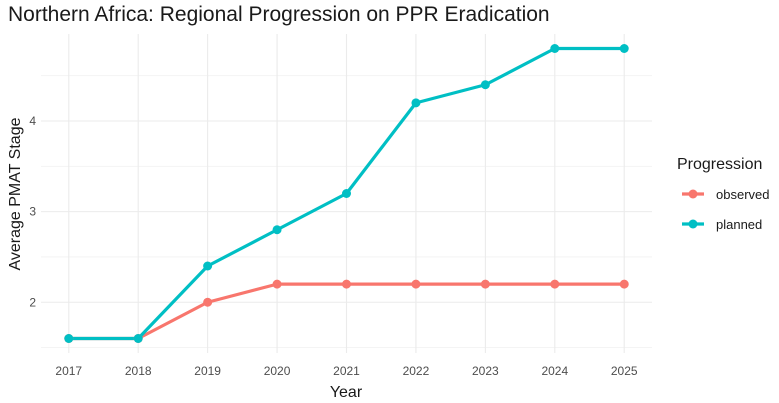  I want to click on x-tick-label: 2019, so click(207, 371).